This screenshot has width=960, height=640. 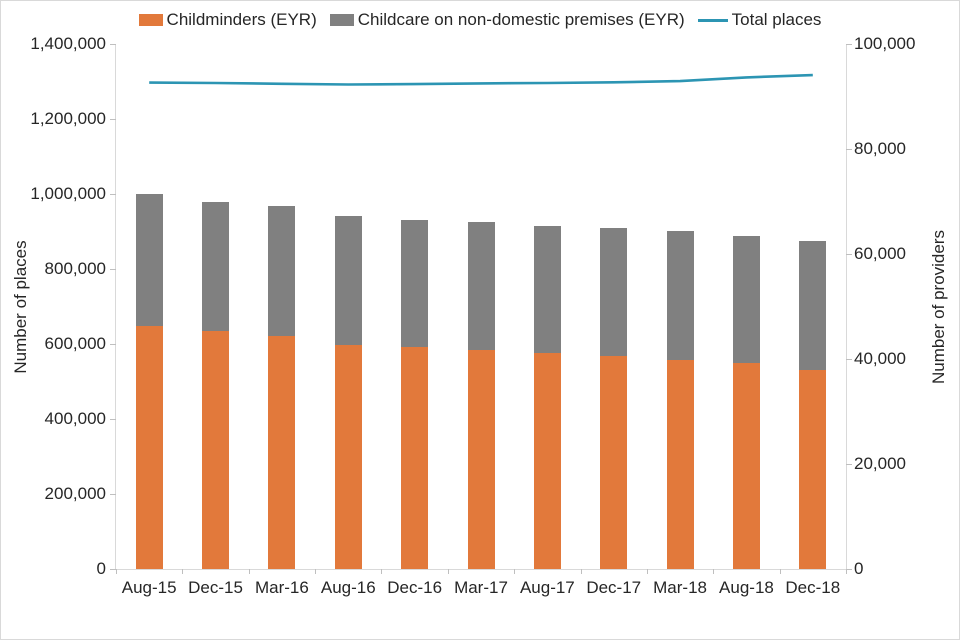 I want to click on x-tick-label: Dec-15, so click(x=215, y=587).